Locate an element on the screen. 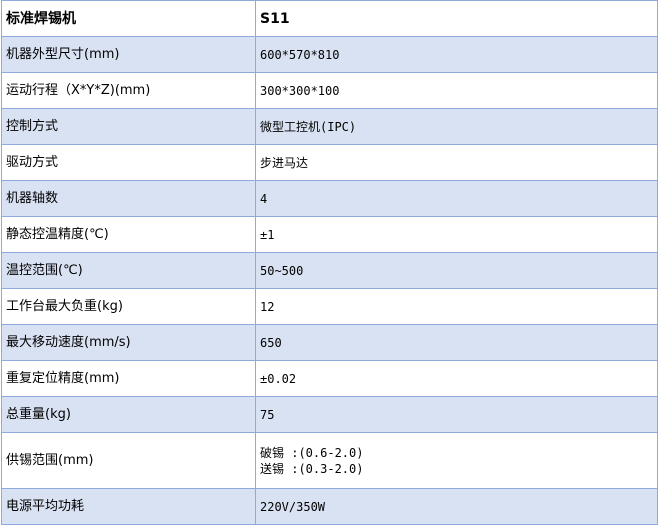  table-row: 控制方式 微型工控机(IPC) is located at coordinates (329, 126).